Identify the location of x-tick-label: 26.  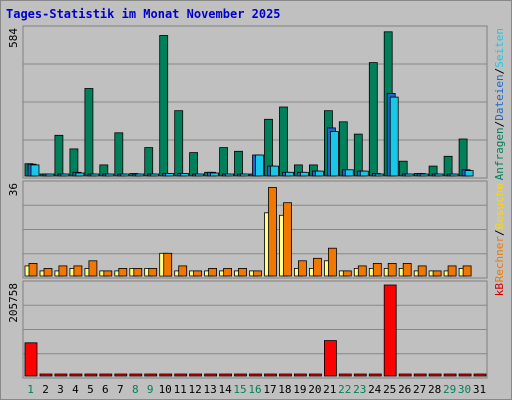
(404, 389).